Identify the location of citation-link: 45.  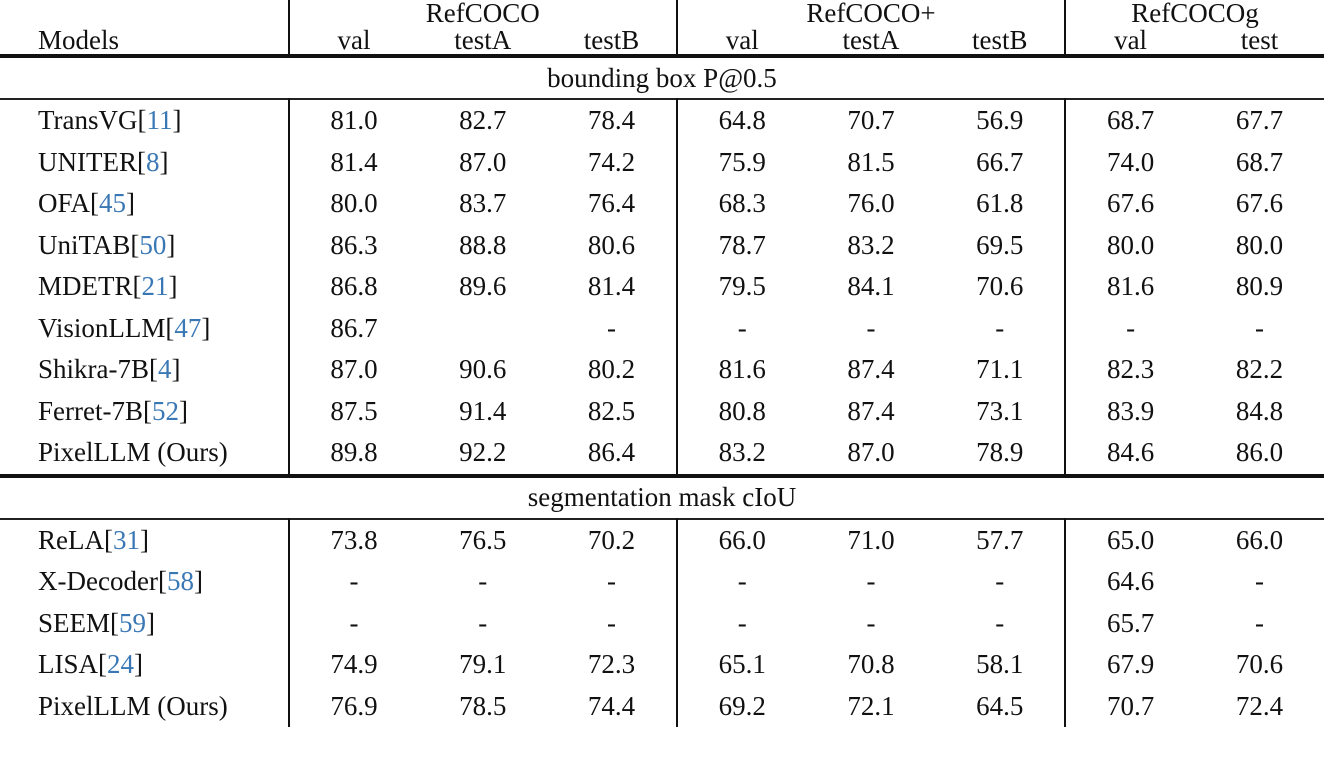
(113, 203).